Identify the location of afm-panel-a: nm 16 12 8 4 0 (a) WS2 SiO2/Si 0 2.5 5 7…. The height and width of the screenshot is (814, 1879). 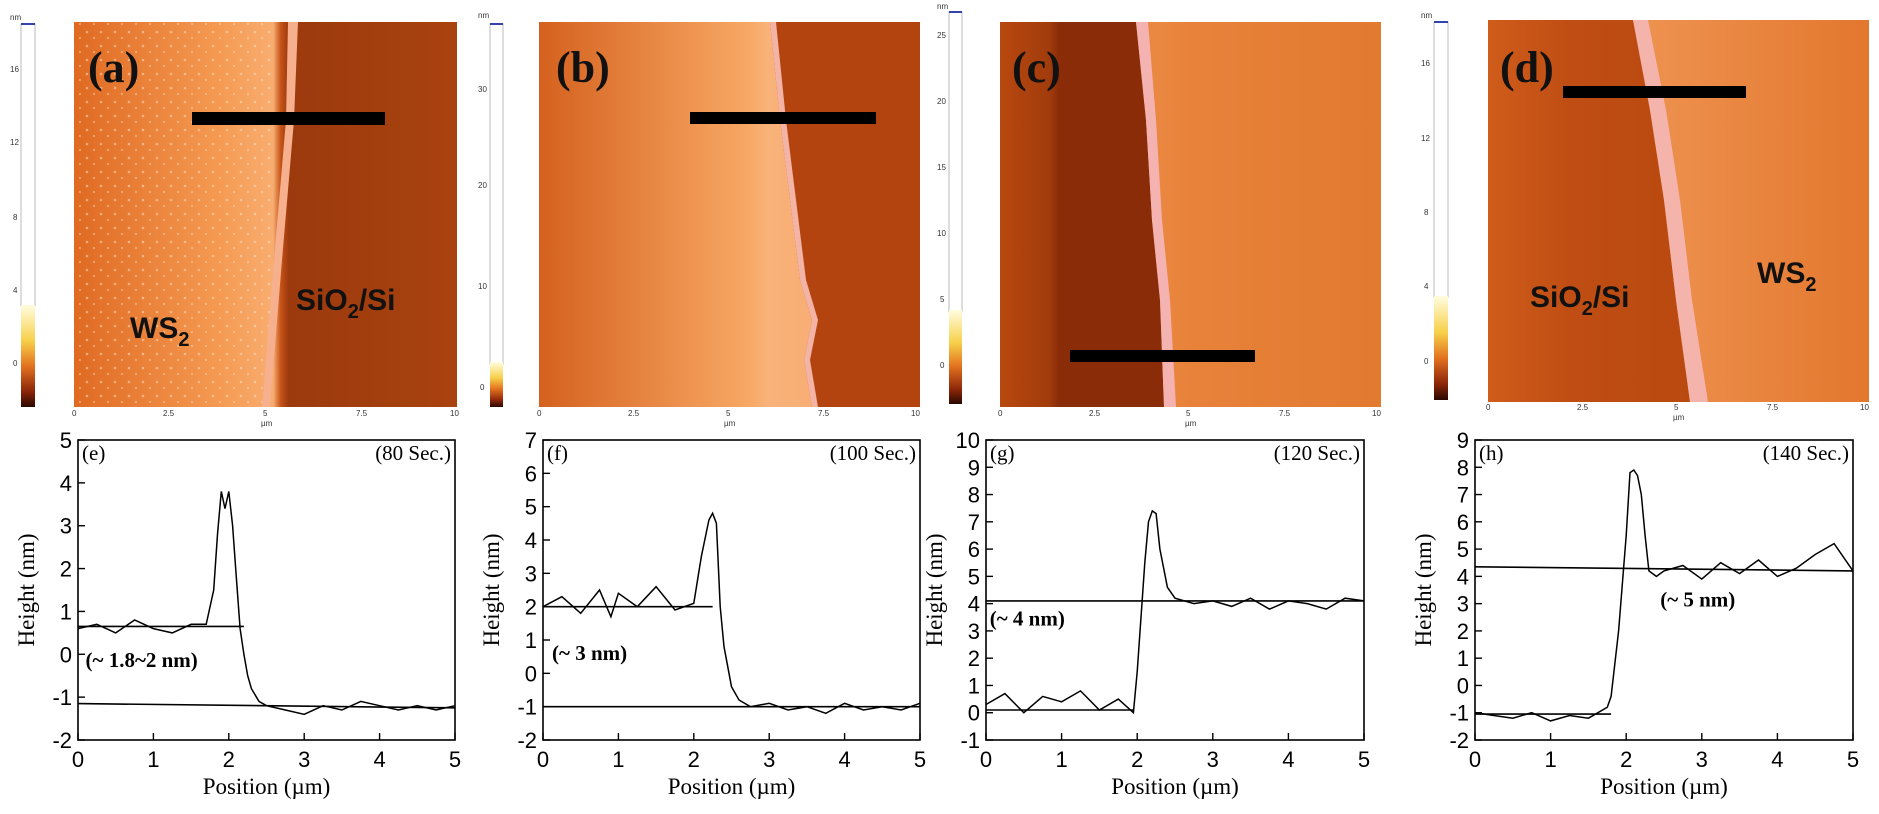
(234, 220).